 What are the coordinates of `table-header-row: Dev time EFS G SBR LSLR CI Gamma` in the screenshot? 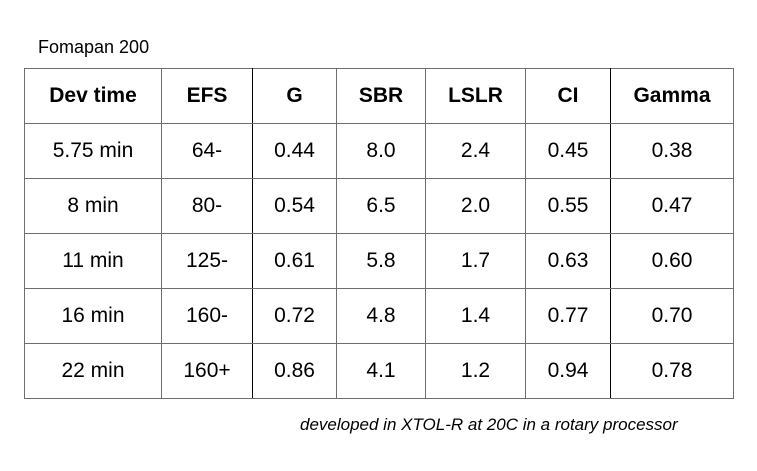 It's located at (379, 96).